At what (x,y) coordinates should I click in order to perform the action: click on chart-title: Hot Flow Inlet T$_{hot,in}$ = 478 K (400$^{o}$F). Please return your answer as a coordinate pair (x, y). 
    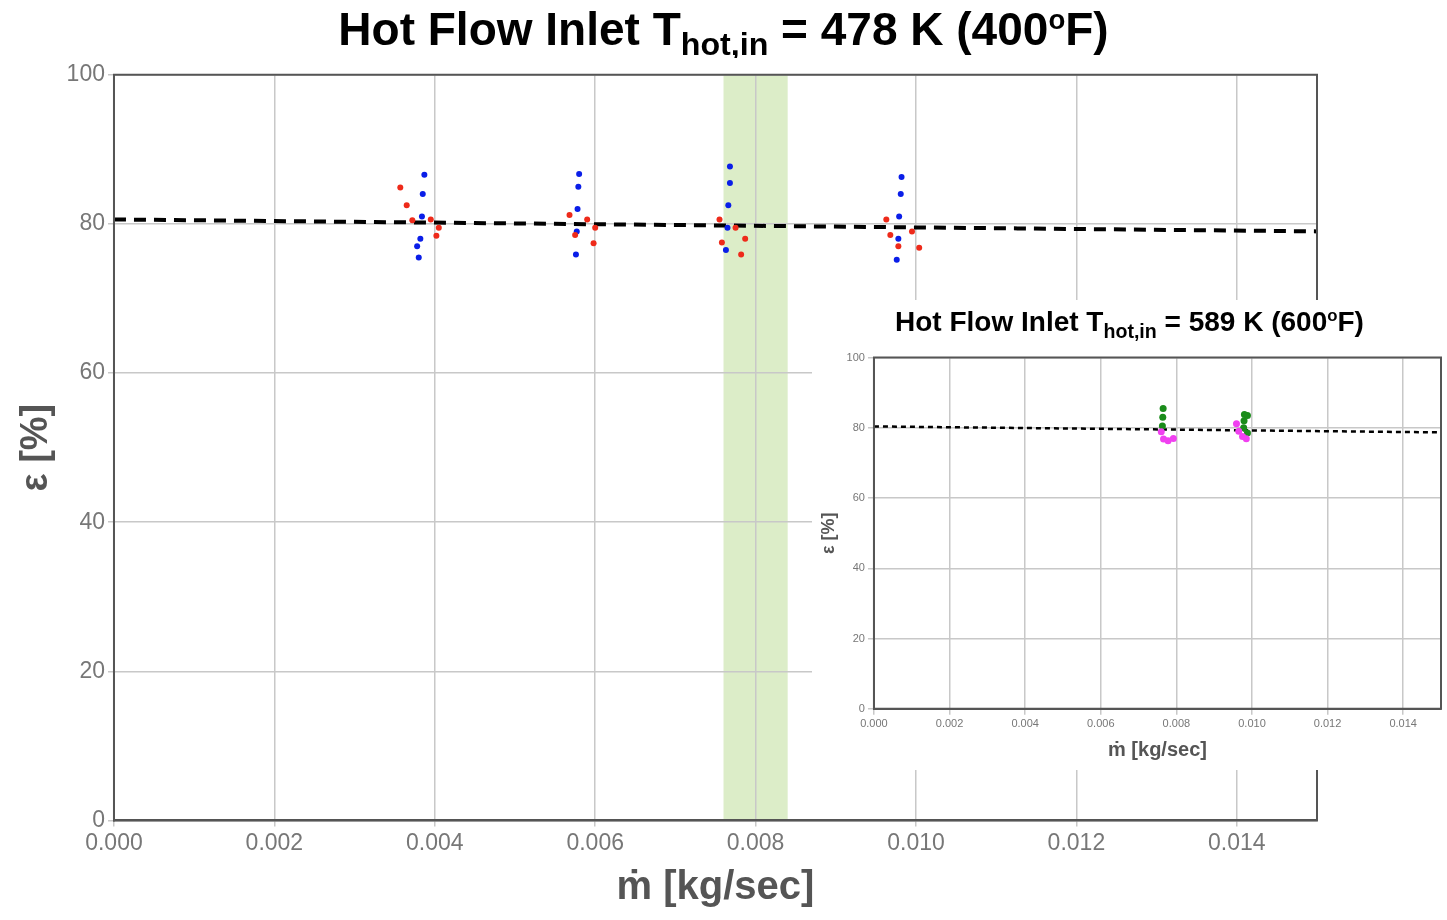
    Looking at the image, I should click on (723, 33).